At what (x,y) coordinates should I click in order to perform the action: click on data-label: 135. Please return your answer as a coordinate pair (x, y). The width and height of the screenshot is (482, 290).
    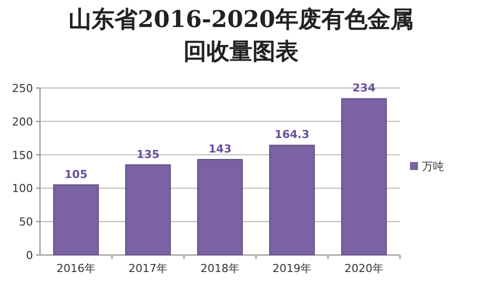
    Looking at the image, I should click on (148, 154).